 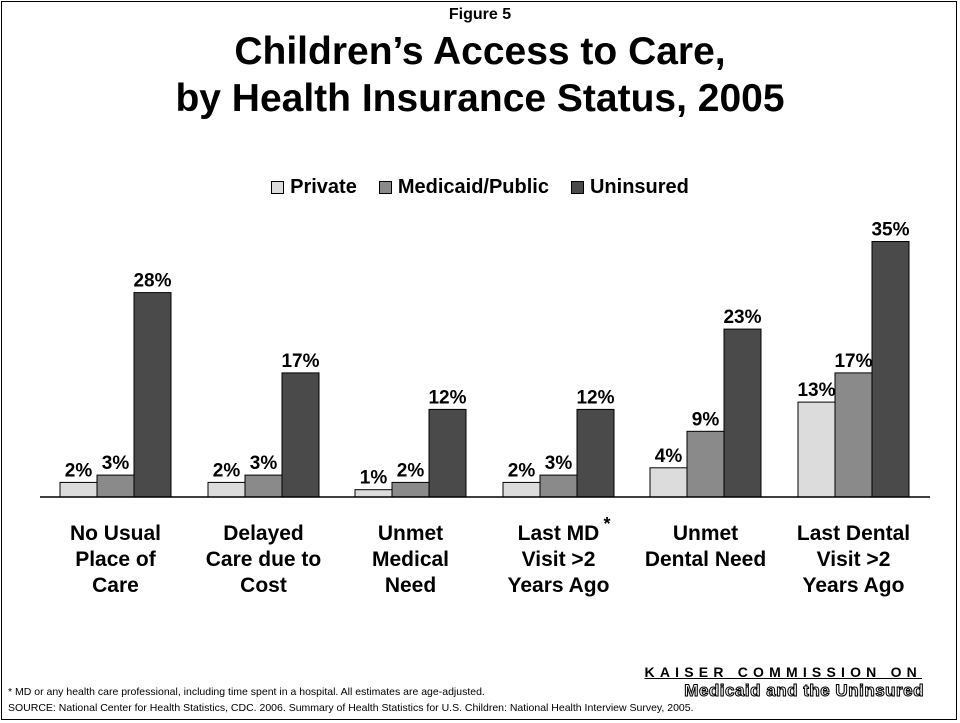 What do you see at coordinates (115, 585) in the screenshot?
I see `category-label-0-line-2: Care` at bounding box center [115, 585].